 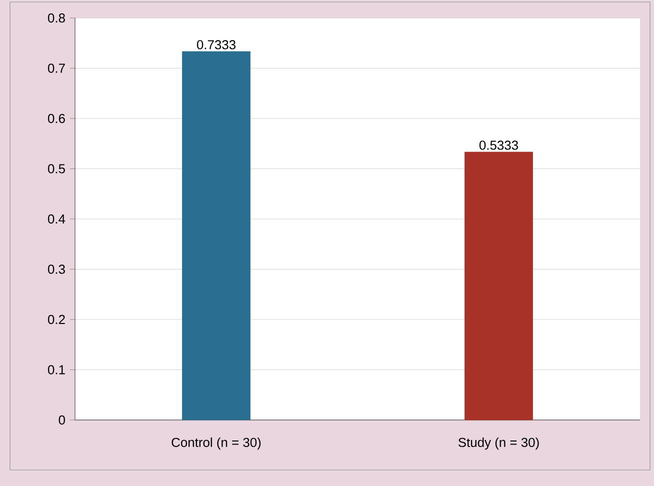 What do you see at coordinates (216, 443) in the screenshot?
I see `x-tick-label: Control (n = 30)` at bounding box center [216, 443].